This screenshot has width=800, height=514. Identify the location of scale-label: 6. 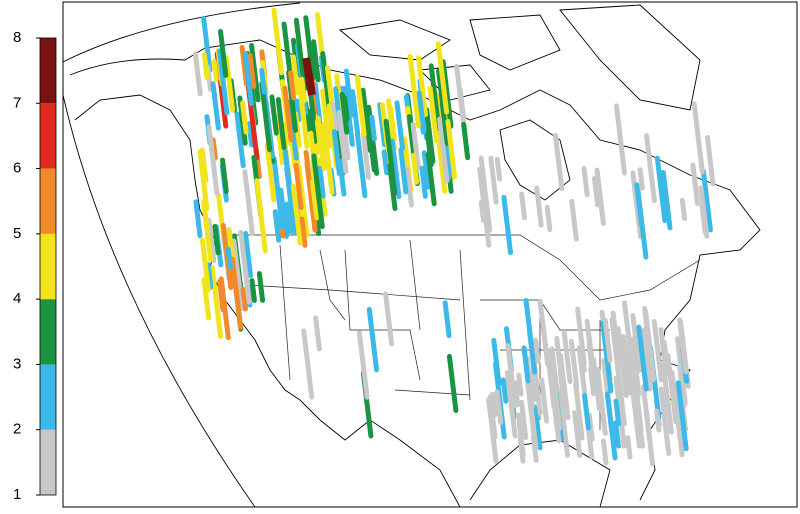
(17, 168).